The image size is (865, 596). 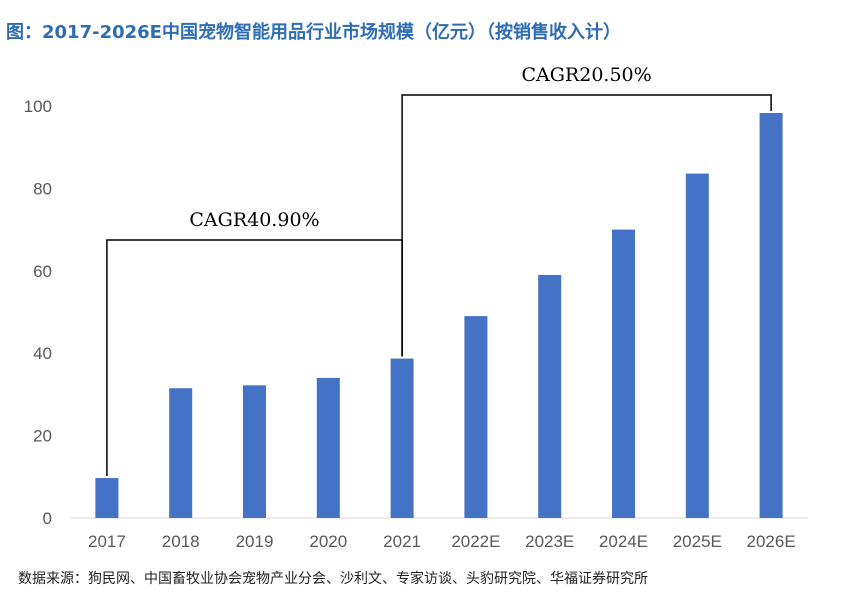 What do you see at coordinates (42, 188) in the screenshot?
I see `y-tick-label: 80` at bounding box center [42, 188].